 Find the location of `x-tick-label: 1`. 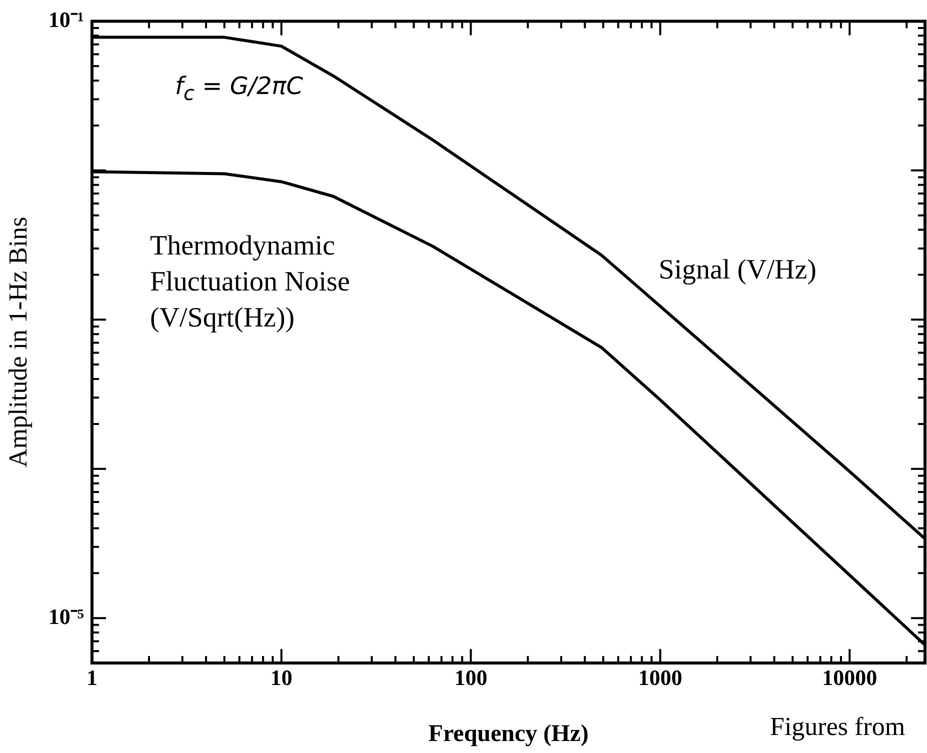

x-tick-label: 1 is located at coordinates (92, 677).